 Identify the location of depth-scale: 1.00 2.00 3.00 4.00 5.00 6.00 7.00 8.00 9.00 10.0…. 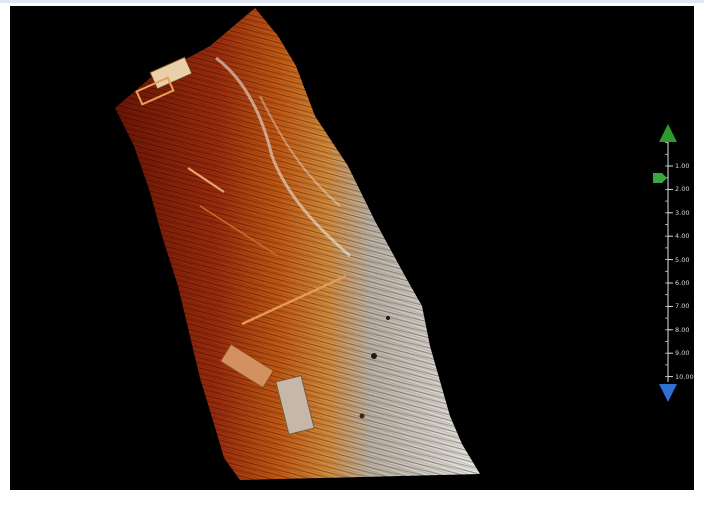
(667, 263).